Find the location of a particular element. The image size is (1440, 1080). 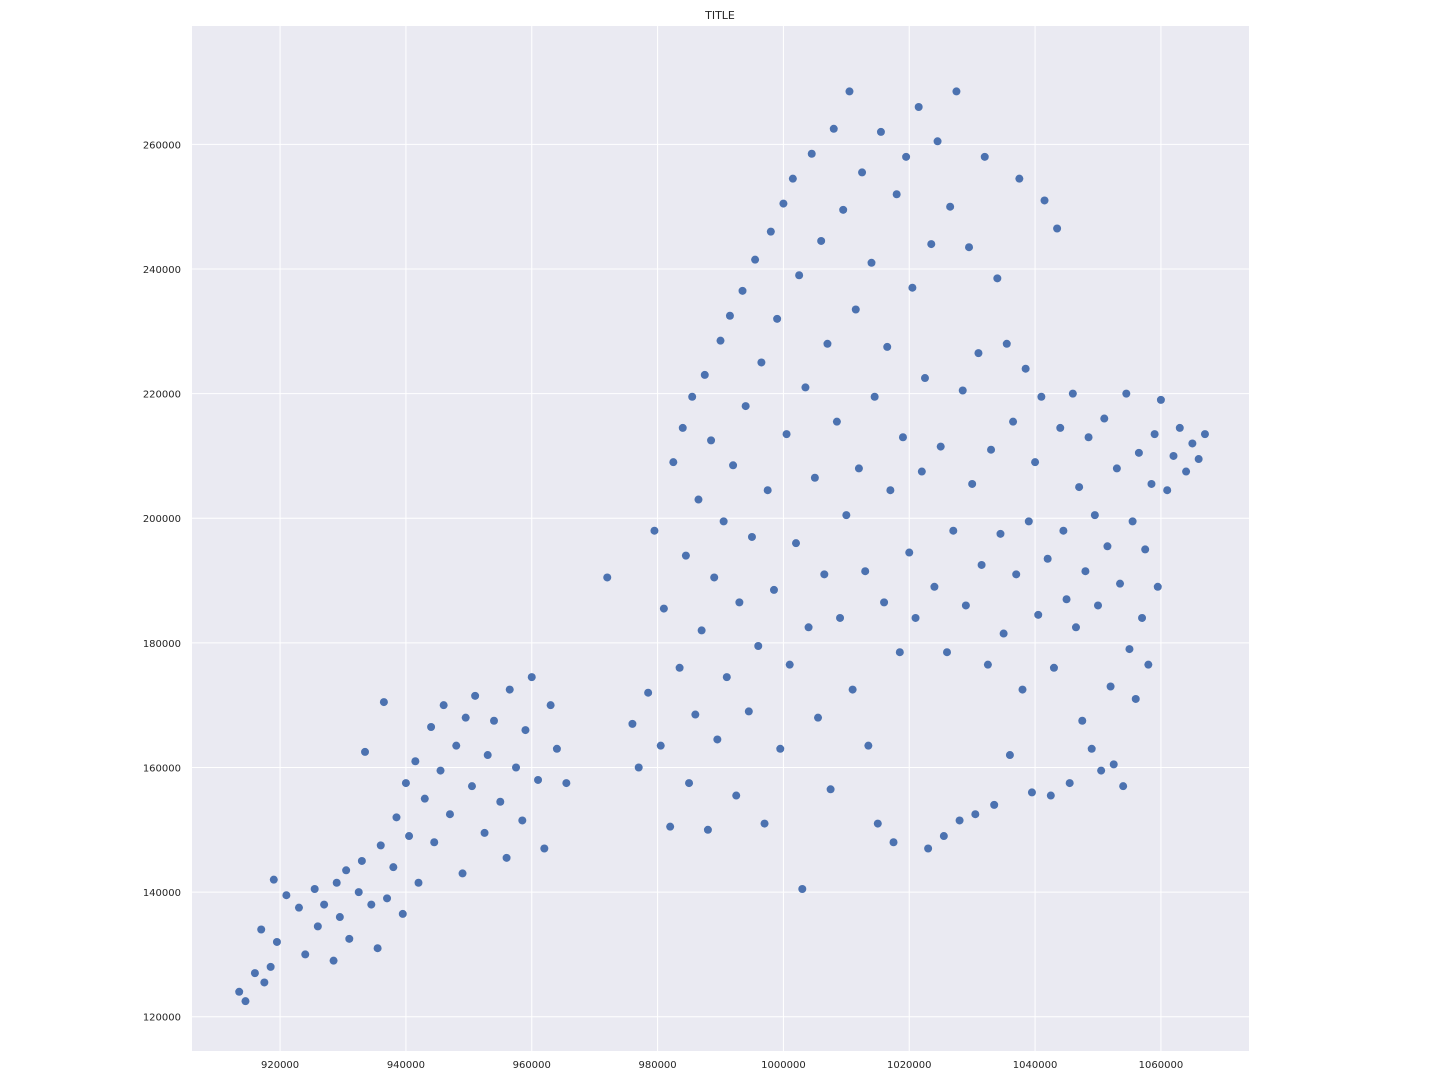

y-tick-label: 120000 is located at coordinates (162, 1018).